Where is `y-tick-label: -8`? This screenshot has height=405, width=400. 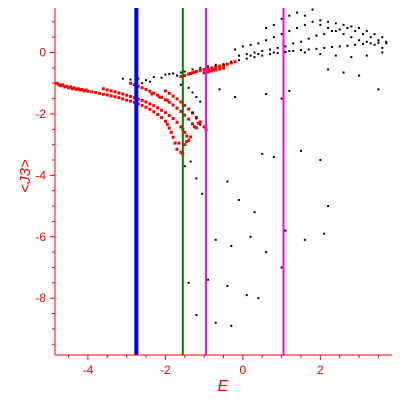
y-tick-label: -8 is located at coordinates (40, 298).